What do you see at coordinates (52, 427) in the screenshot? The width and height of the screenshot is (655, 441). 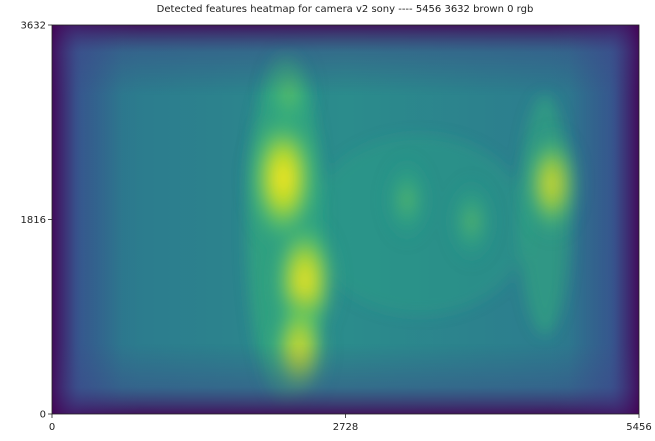 I see `x-tick-label: 0` at bounding box center [52, 427].